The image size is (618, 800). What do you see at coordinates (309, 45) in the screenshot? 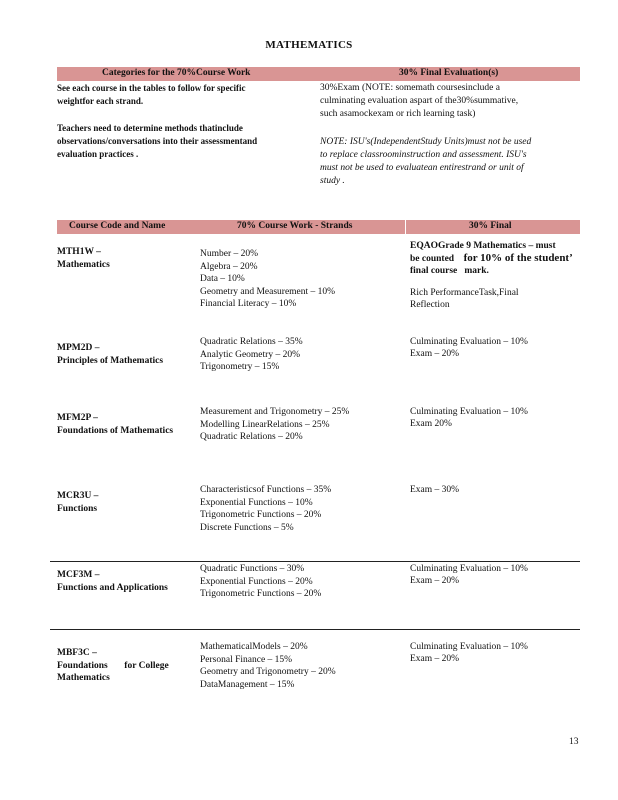
I see `page-title: MATHEMATICS` at bounding box center [309, 45].